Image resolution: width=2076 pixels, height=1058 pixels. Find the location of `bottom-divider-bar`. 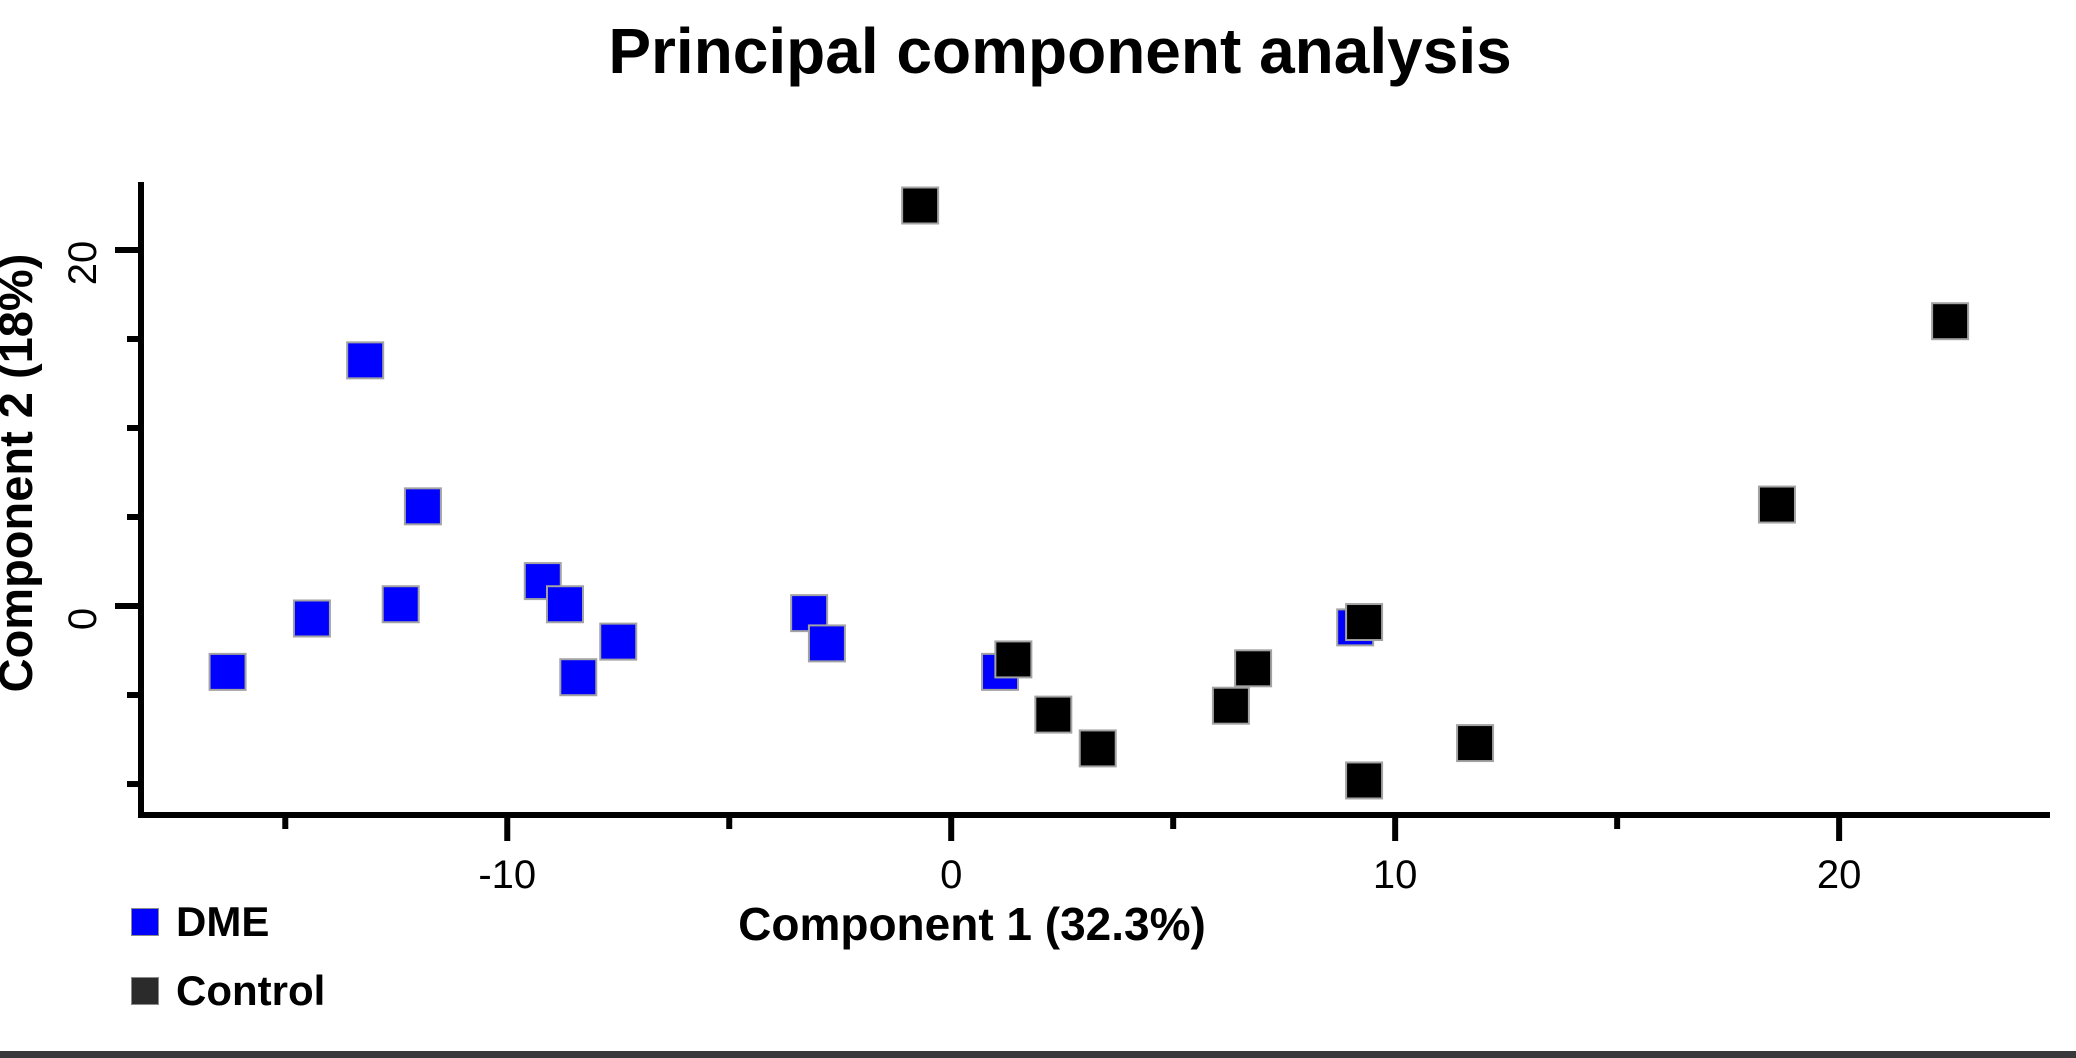

bottom-divider-bar is located at coordinates (1038, 1054).